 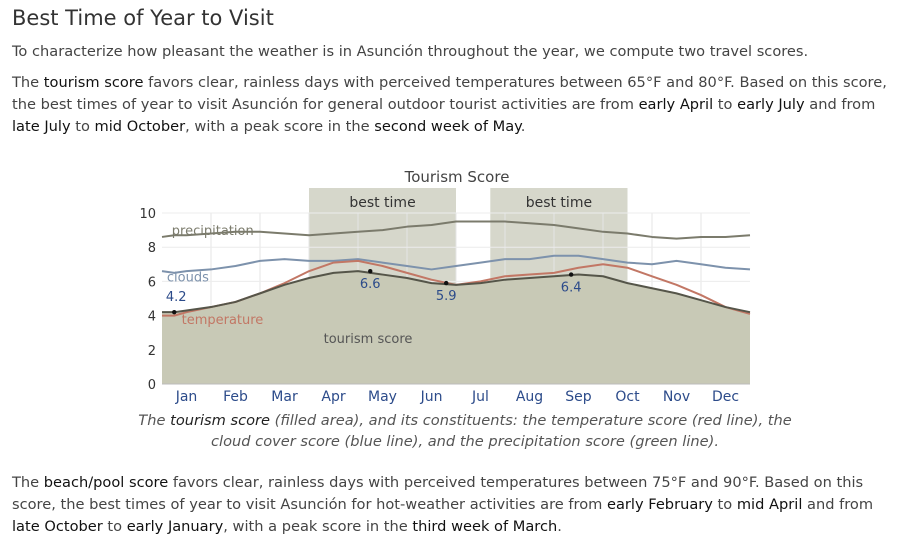 What do you see at coordinates (93, 82) in the screenshot?
I see `tourism-score-term: tourism score` at bounding box center [93, 82].